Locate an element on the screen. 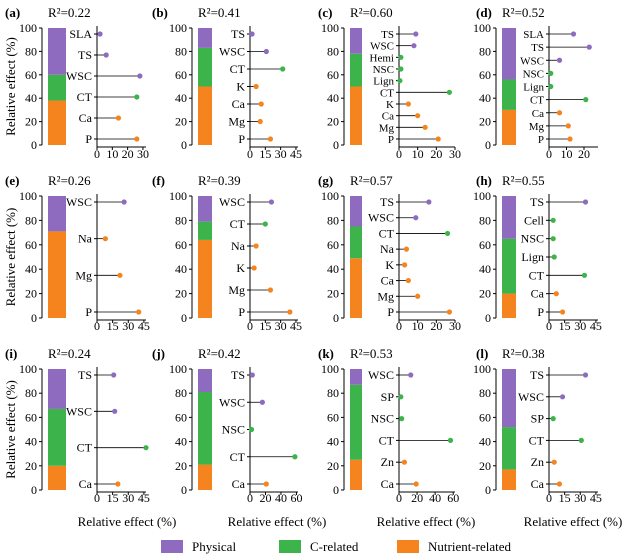 The width and height of the screenshot is (636, 559). r-squared-label: R²=0.52 is located at coordinates (523, 12).